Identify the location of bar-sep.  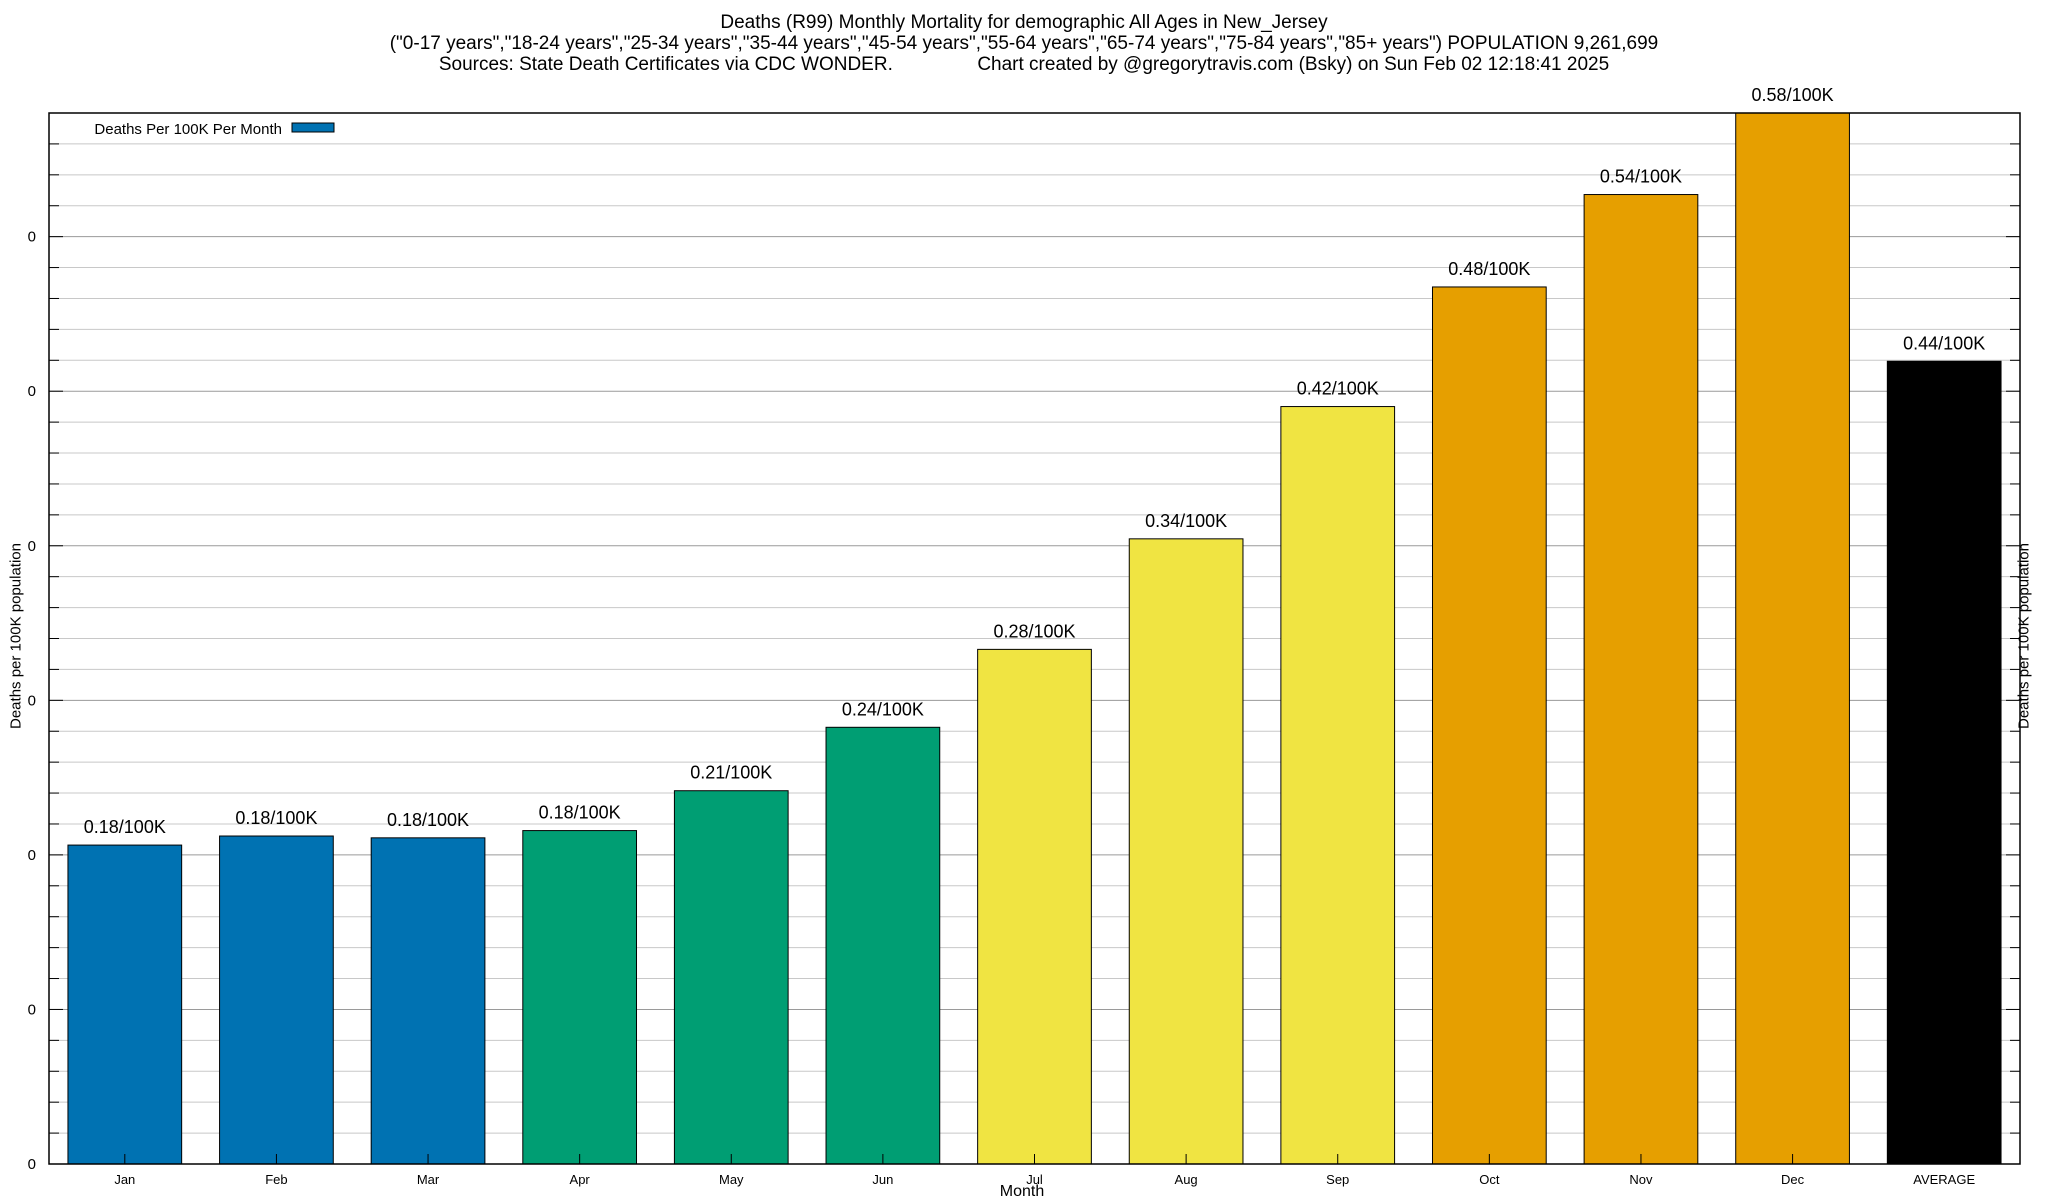
(1338, 785).